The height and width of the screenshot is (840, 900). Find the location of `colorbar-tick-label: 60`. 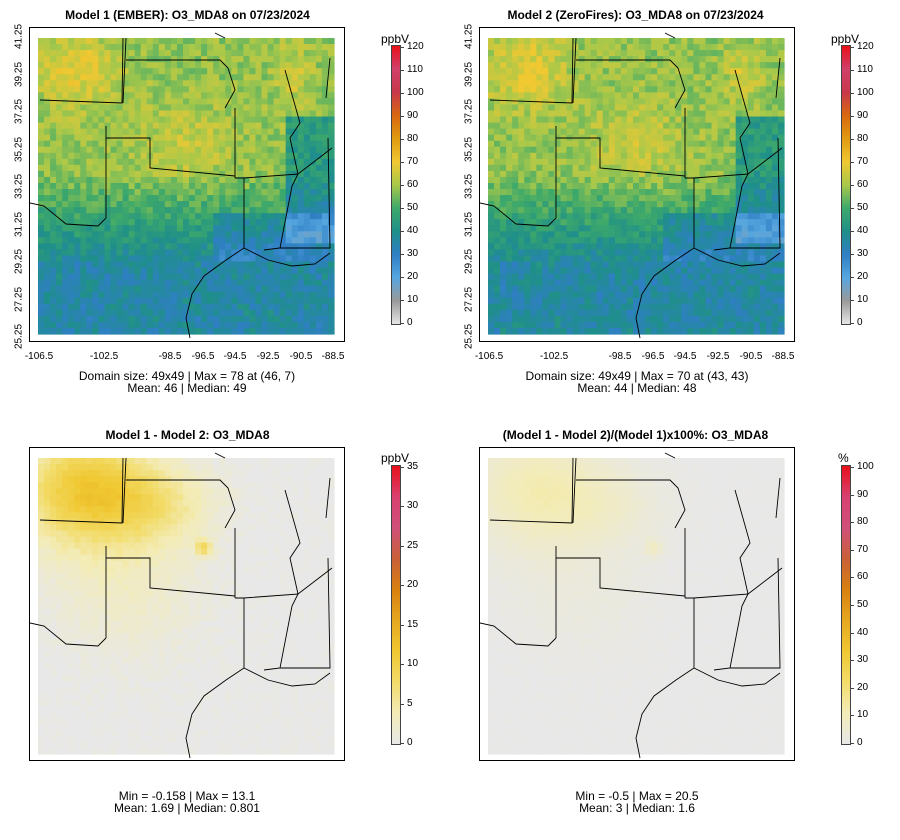

colorbar-tick-label: 60 is located at coordinates (863, 184).